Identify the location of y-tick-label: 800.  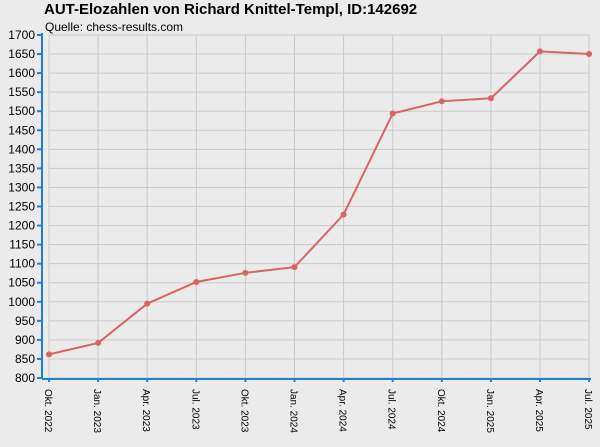
(25, 378).